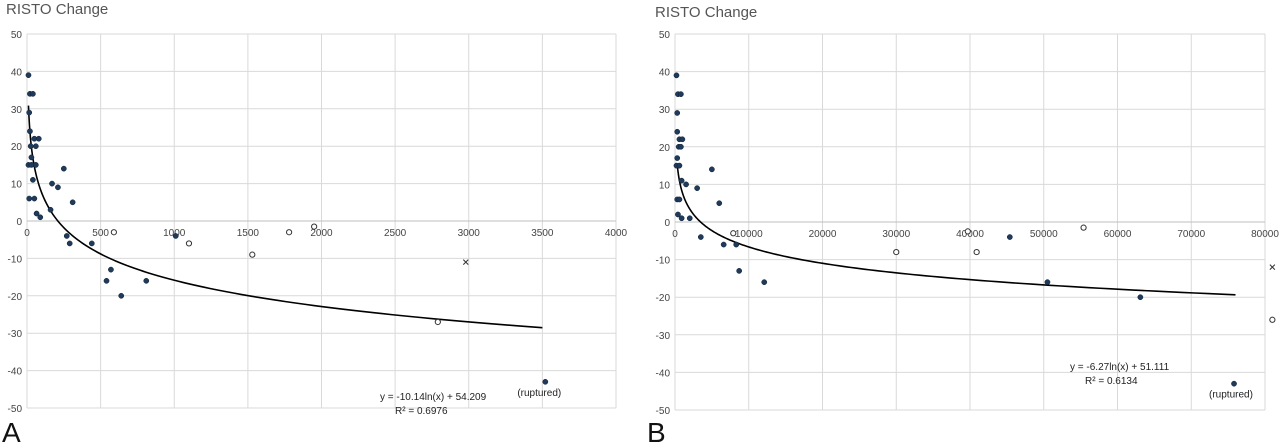 This screenshot has height=446, width=1280. What do you see at coordinates (11, 431) in the screenshot?
I see `panel-label: A` at bounding box center [11, 431].